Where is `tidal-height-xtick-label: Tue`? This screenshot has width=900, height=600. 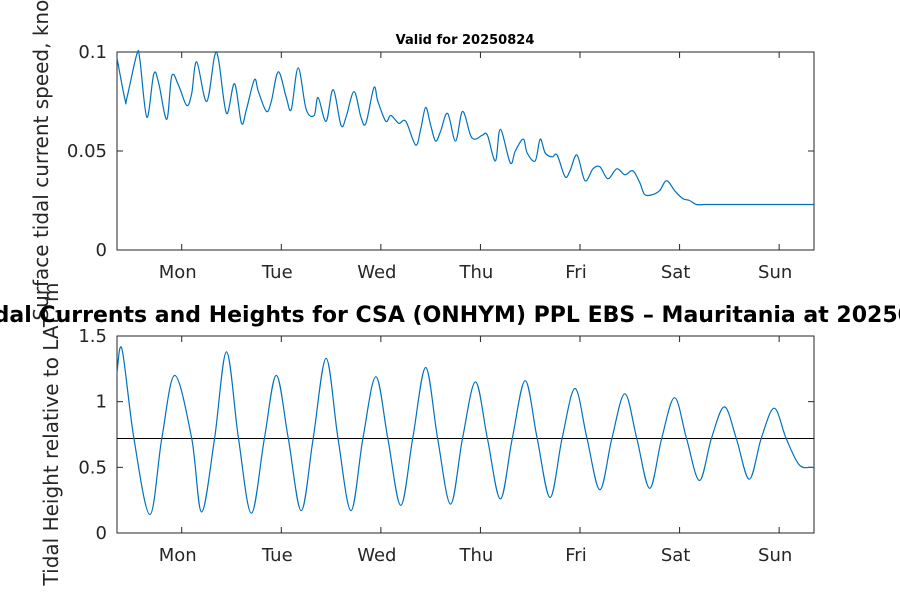 tidal-height-xtick-label: Tue is located at coordinates (277, 555).